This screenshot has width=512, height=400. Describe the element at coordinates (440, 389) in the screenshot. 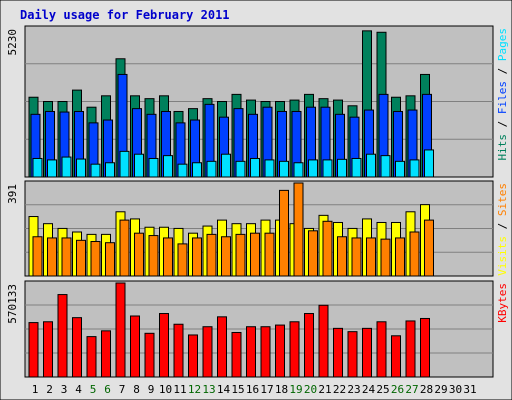

I see `day-label-29: 29` at that location.